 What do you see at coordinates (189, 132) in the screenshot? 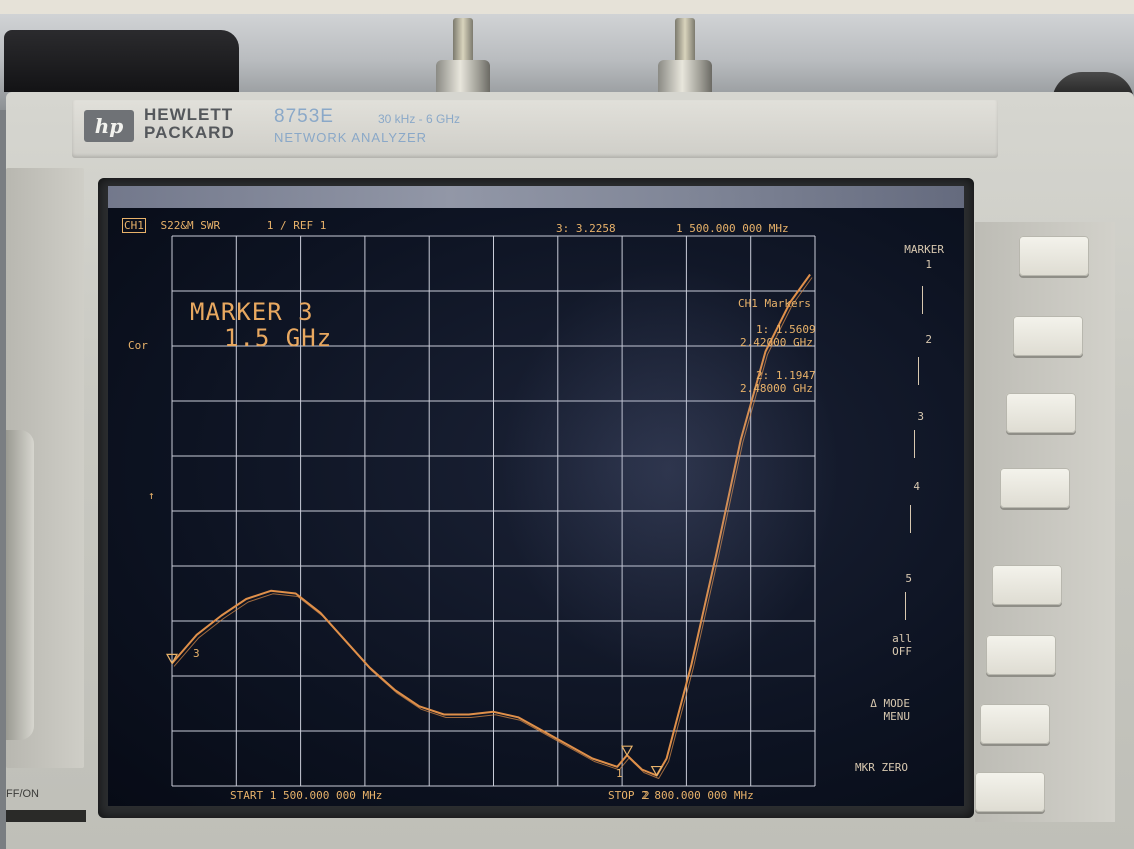
I see `brand-line-2: PACKARD` at bounding box center [189, 132].